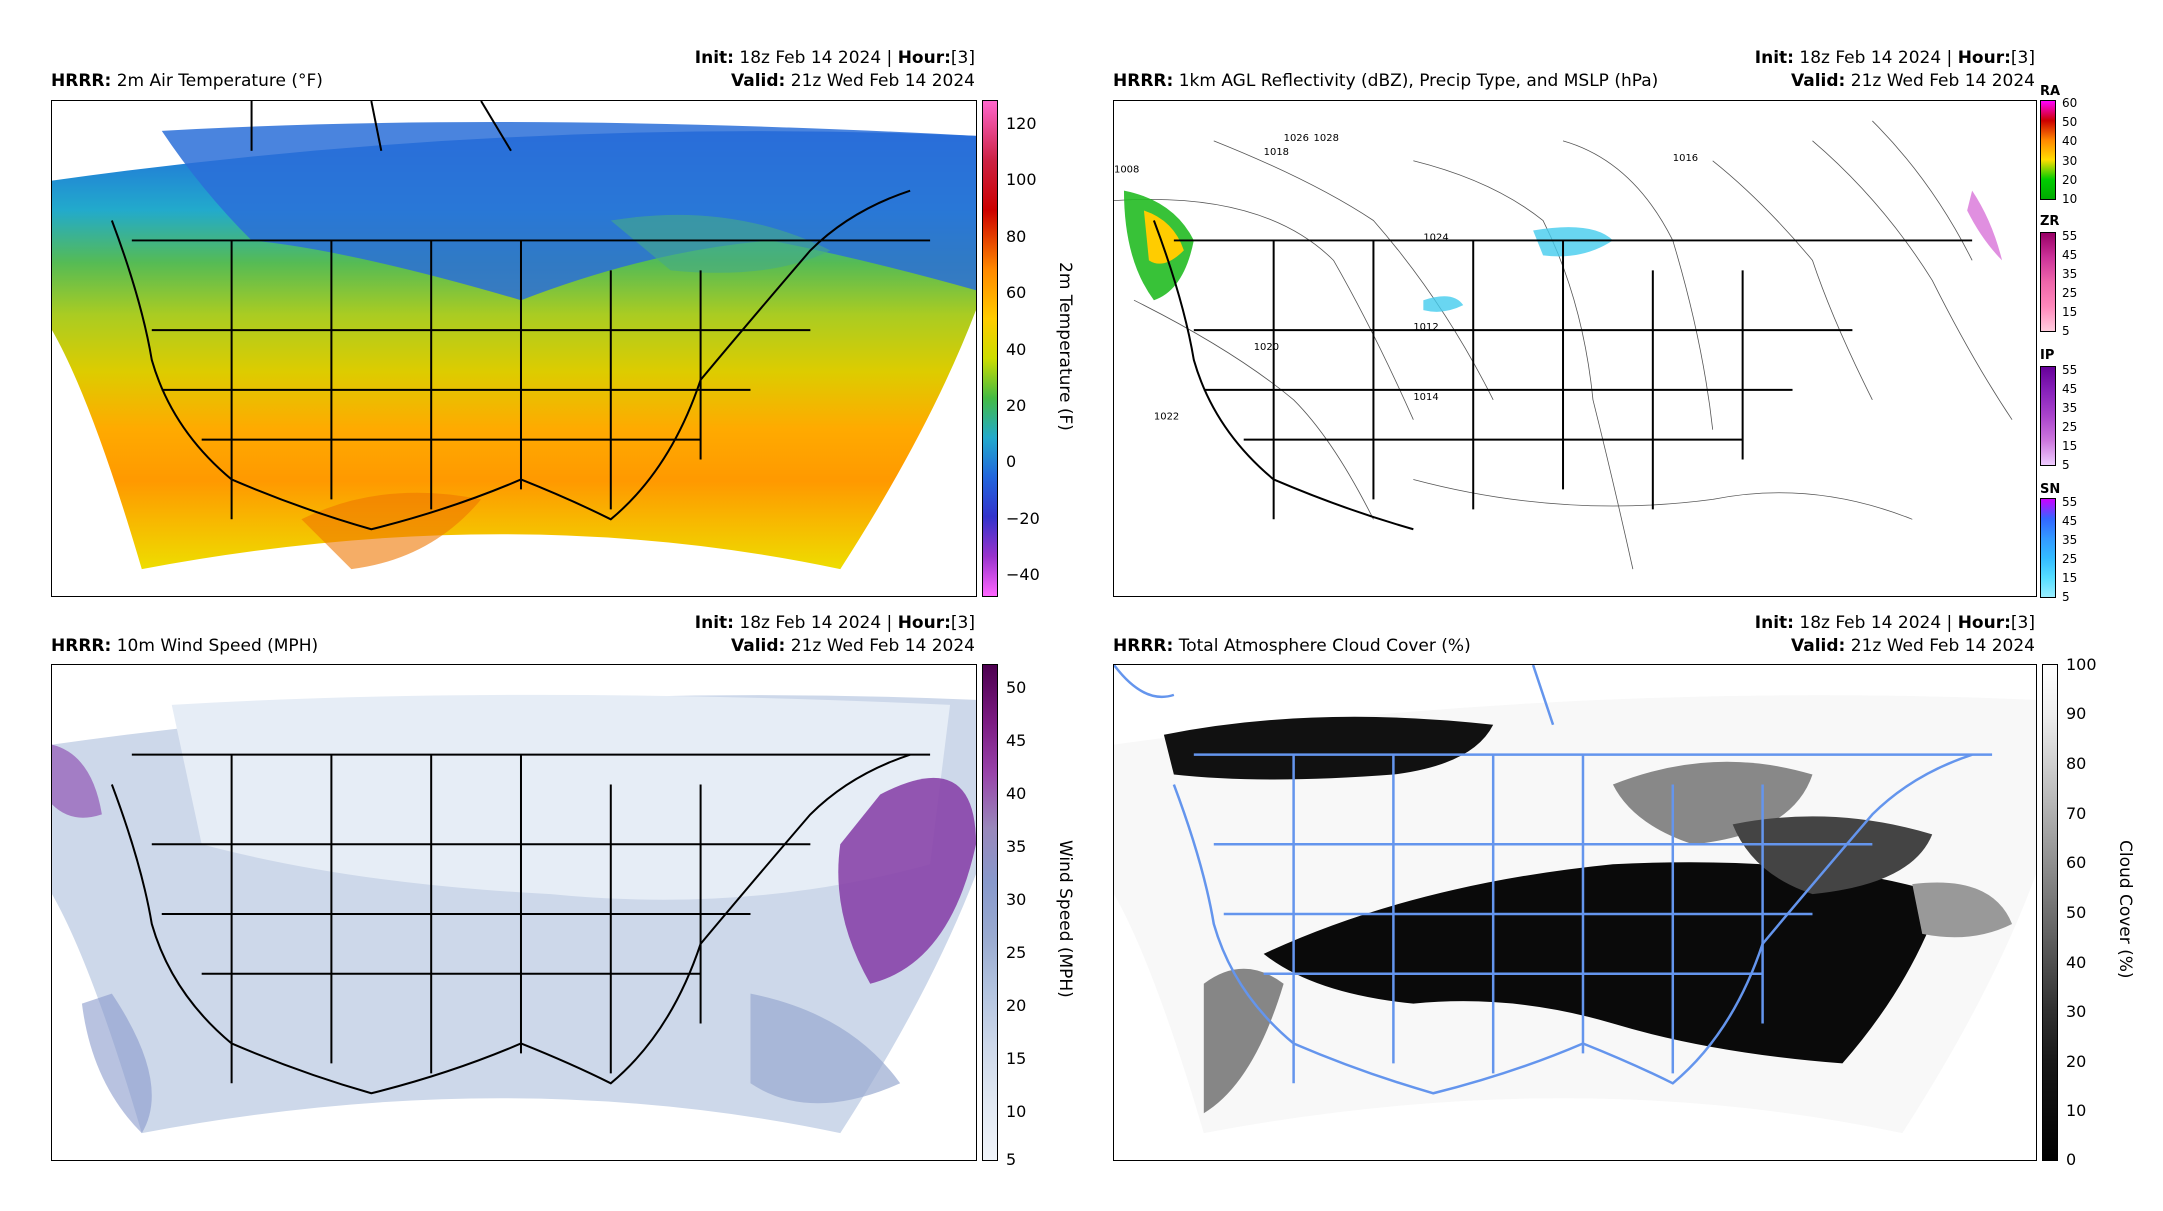  Describe the element at coordinates (990, 348) in the screenshot. I see `temperature-colorbar` at that location.